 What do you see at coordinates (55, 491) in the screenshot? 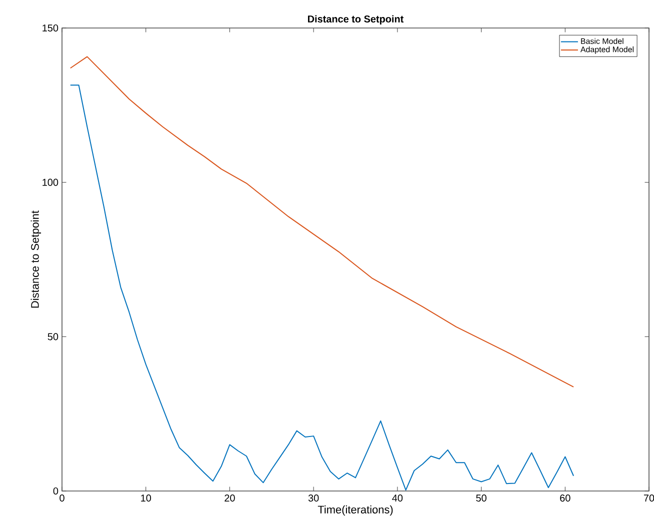
I see `y-tick-label: 0` at bounding box center [55, 491].